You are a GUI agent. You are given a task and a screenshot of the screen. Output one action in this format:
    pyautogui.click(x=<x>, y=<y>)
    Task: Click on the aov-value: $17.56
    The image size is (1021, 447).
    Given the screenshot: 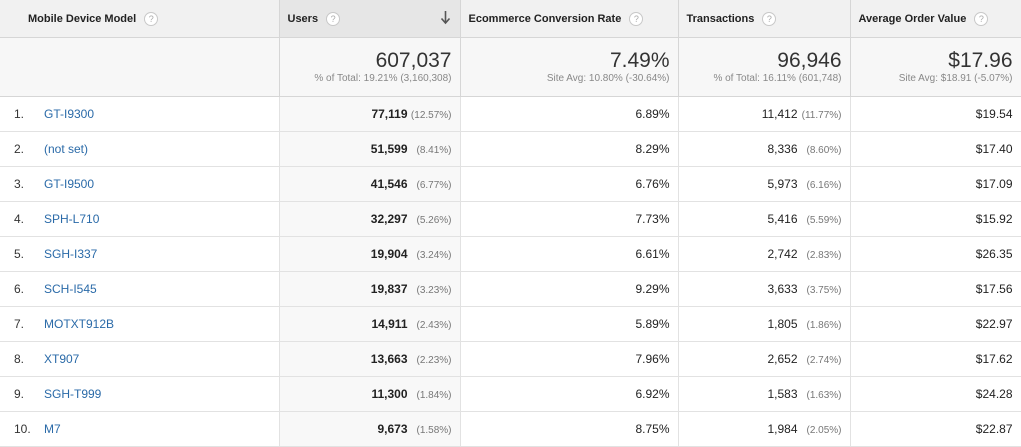 What is the action you would take?
    pyautogui.click(x=994, y=289)
    